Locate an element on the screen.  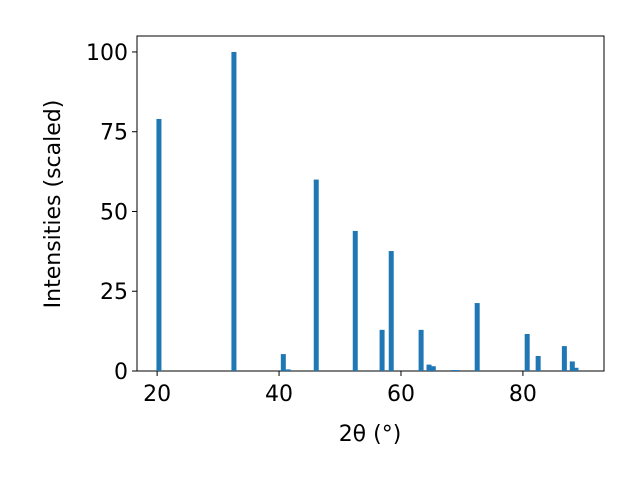
x-tick-label: 60 is located at coordinates (401, 394).